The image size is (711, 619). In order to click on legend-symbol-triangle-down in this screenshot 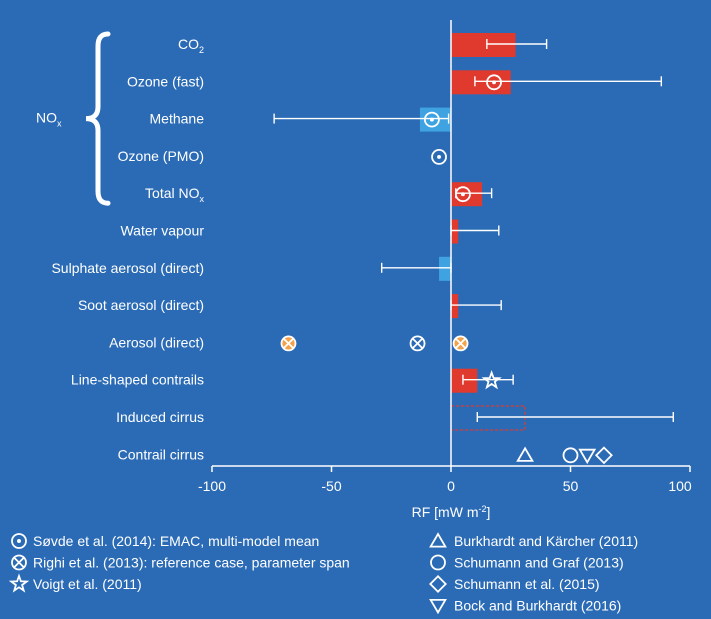, I will do `click(438, 607)`.